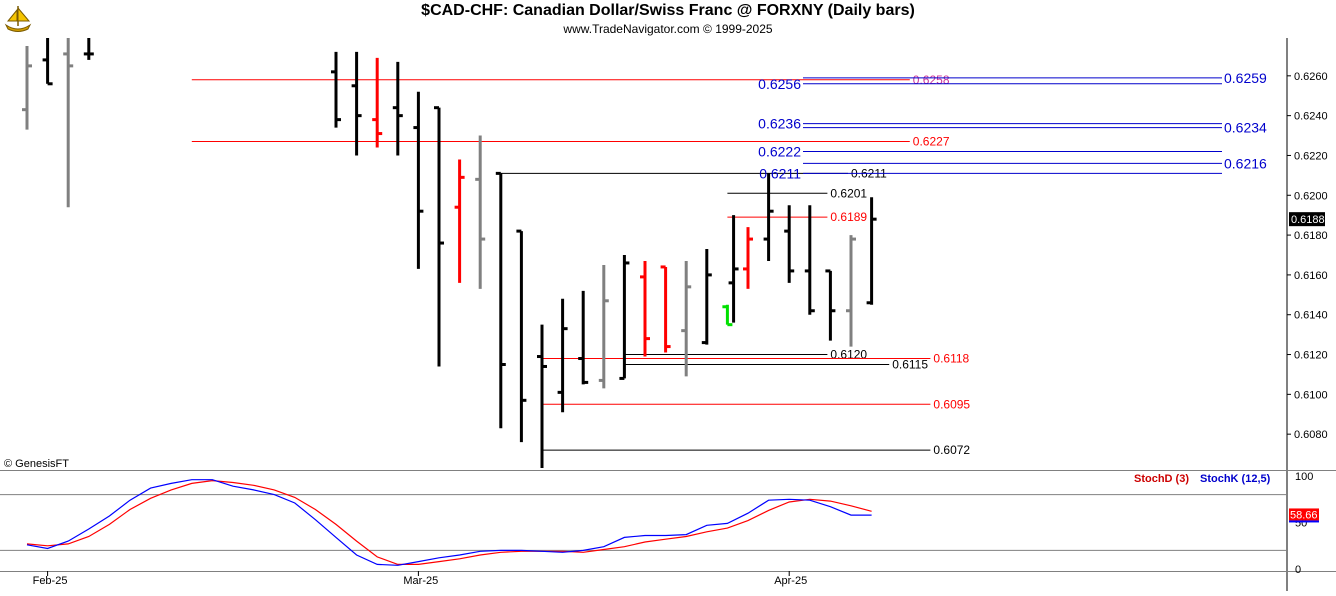 The height and width of the screenshot is (596, 1336). Describe the element at coordinates (779, 84) in the screenshot. I see `blue-level-label: 0.6256` at that location.